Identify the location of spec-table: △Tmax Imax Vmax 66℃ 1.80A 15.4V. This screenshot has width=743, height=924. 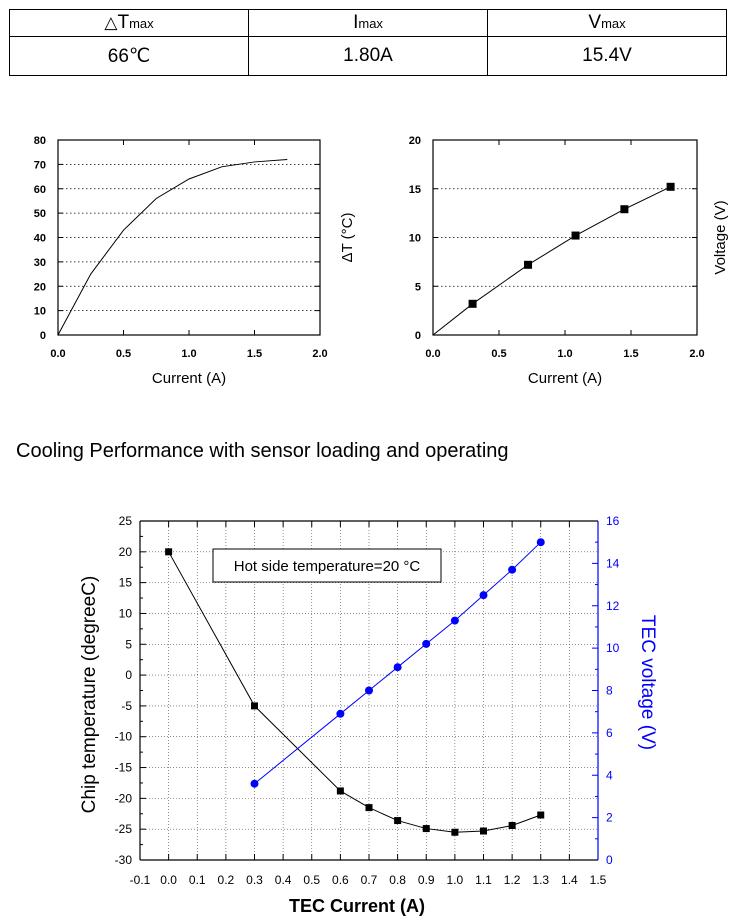
(368, 42).